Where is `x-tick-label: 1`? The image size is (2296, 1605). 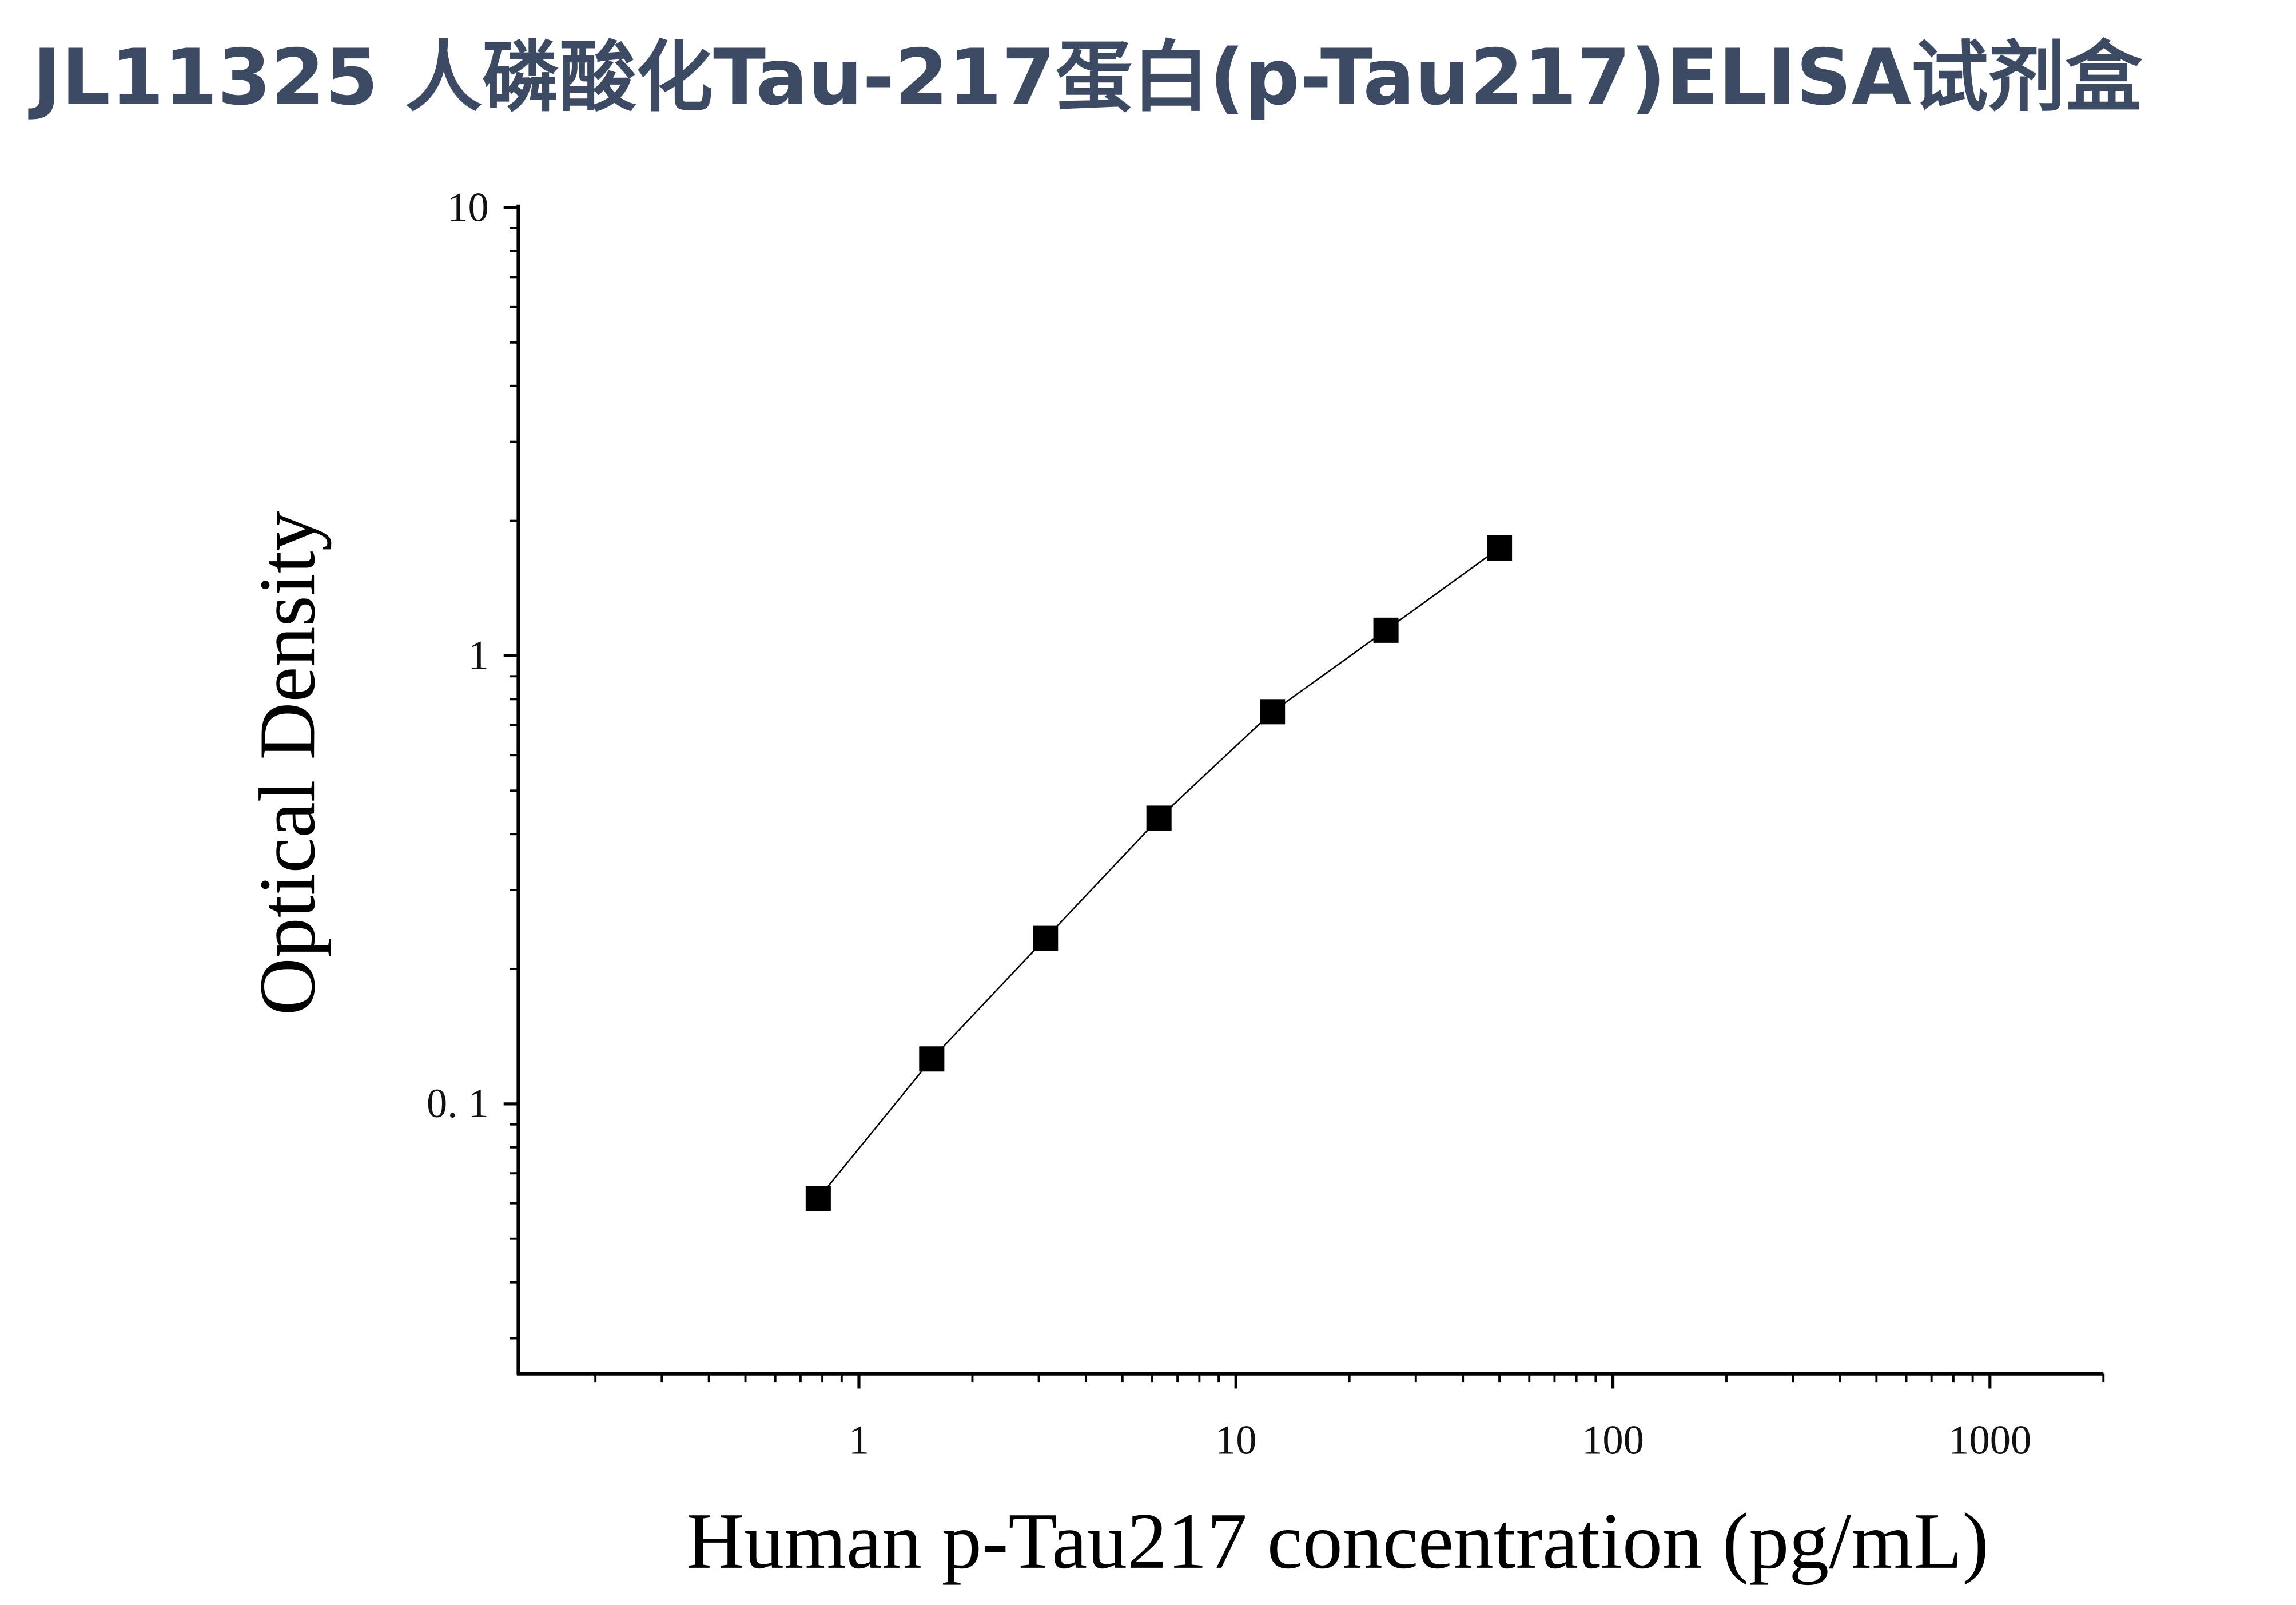 x-tick-label: 1 is located at coordinates (859, 1439).